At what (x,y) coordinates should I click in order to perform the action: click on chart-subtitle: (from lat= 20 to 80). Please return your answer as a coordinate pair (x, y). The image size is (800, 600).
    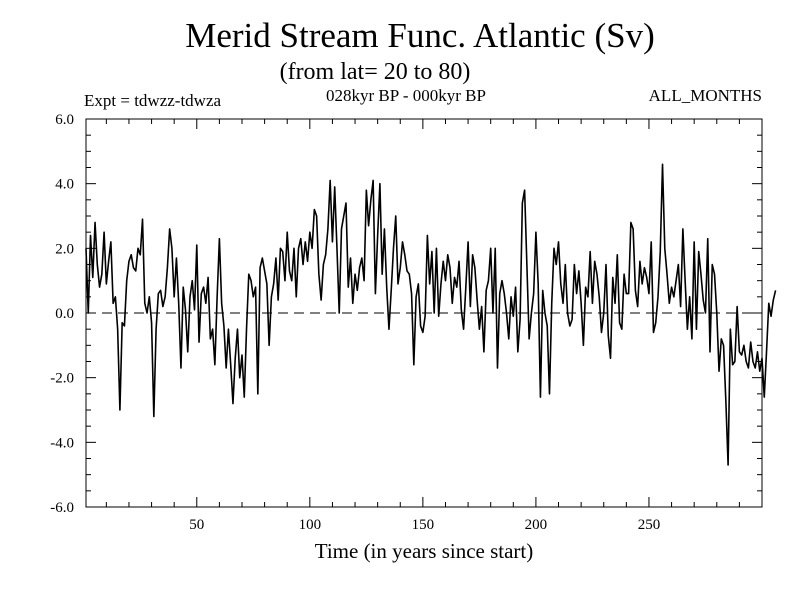
    Looking at the image, I should click on (375, 72).